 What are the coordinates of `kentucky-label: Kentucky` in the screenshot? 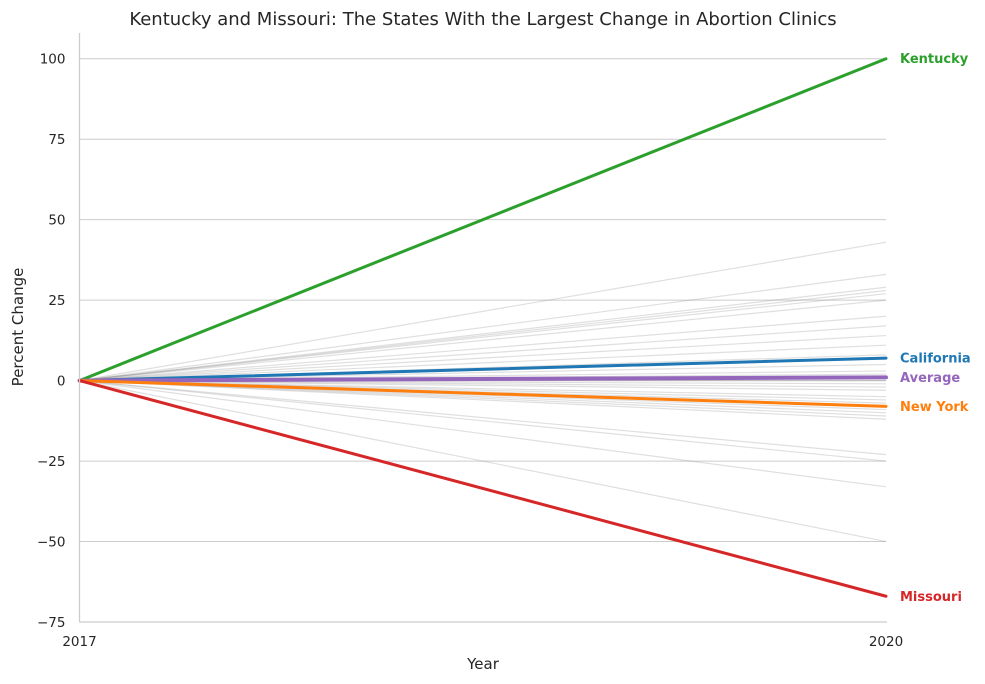 It's located at (934, 59).